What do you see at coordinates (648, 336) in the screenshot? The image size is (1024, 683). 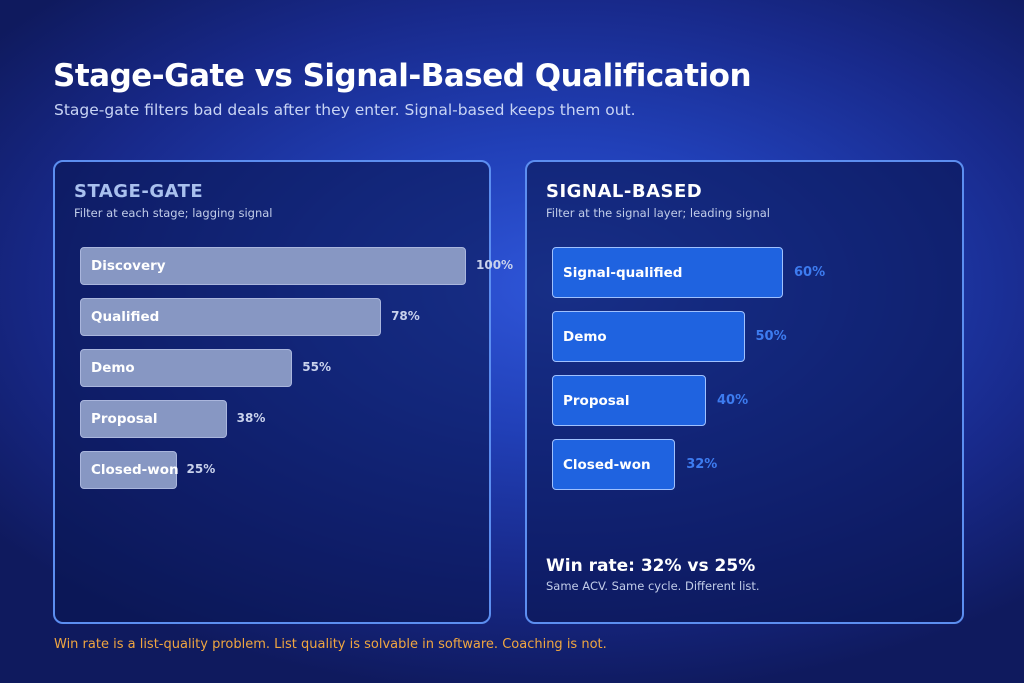 I see `signal-based-bar-demo: Demo` at bounding box center [648, 336].